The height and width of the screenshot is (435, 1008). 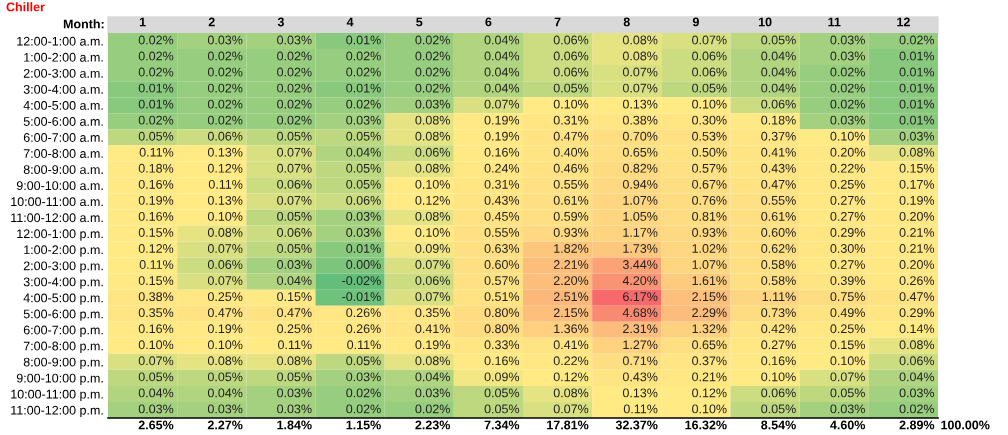 I want to click on data-label: 0.65%, so click(x=709, y=345).